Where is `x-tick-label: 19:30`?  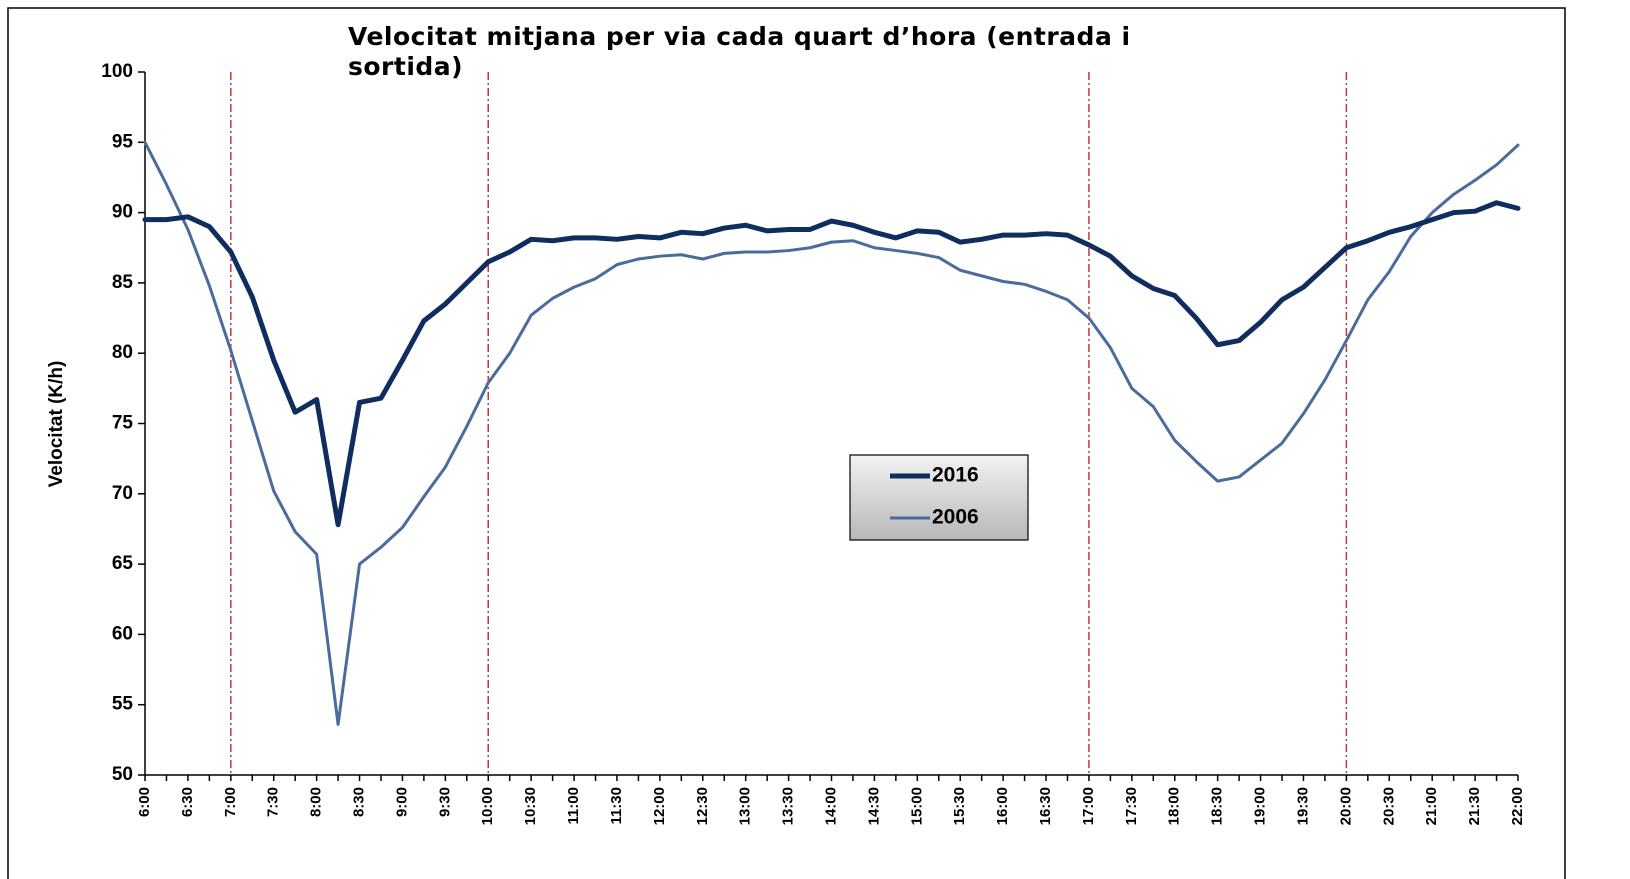
x-tick-label: 19:30 is located at coordinates (1302, 806).